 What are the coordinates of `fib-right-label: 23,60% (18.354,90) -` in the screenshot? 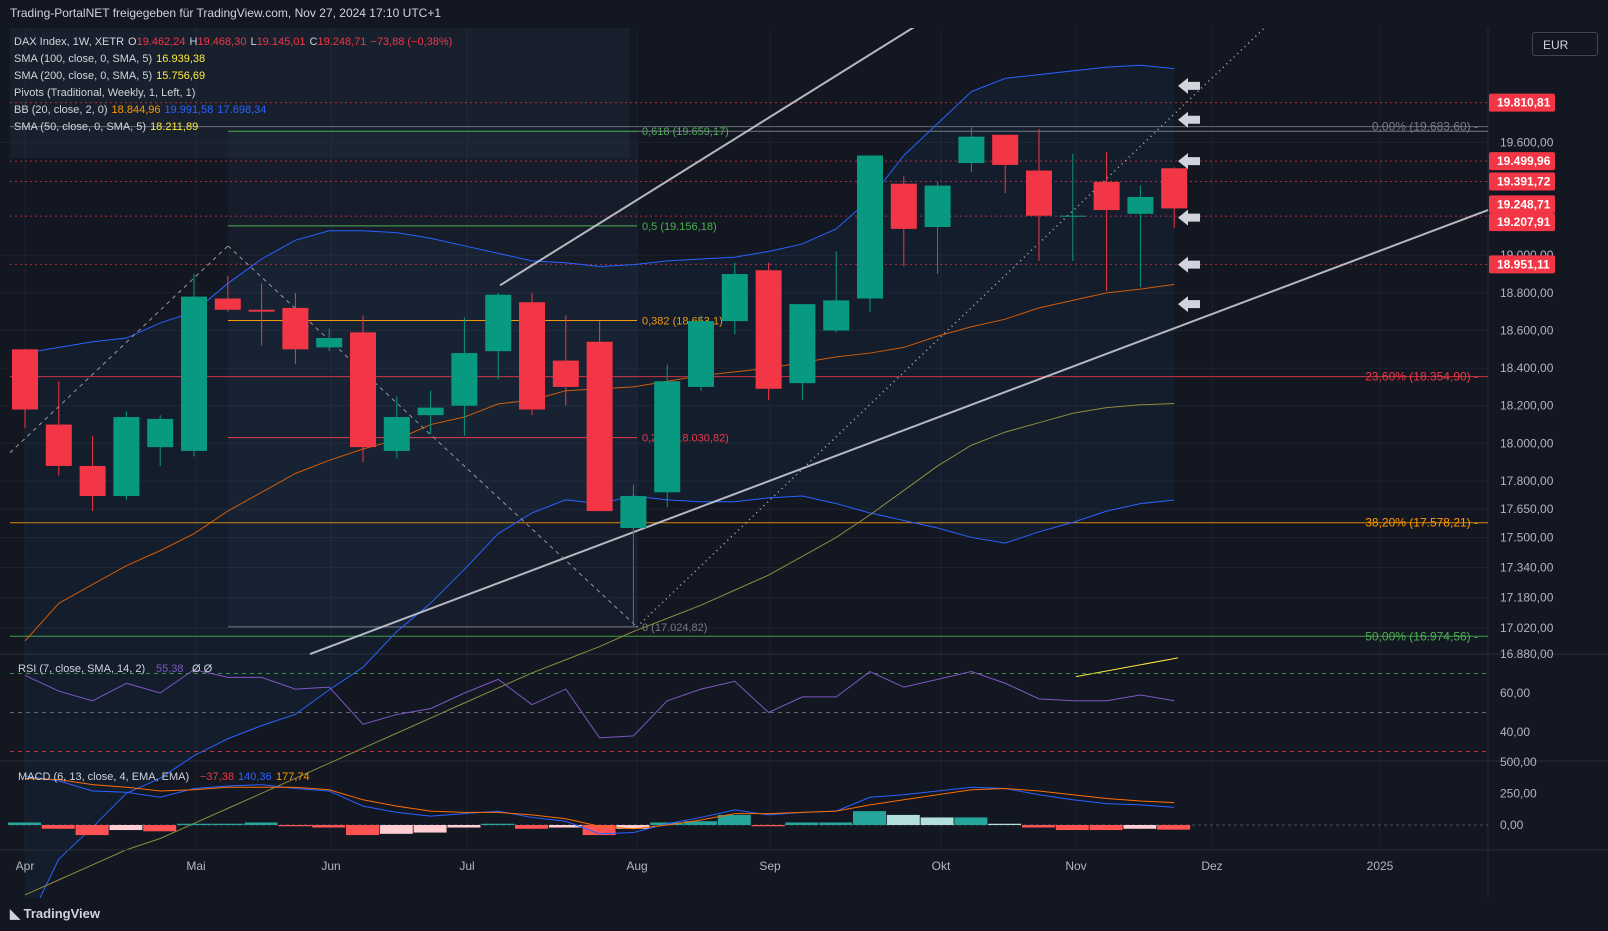 It's located at (1421, 377).